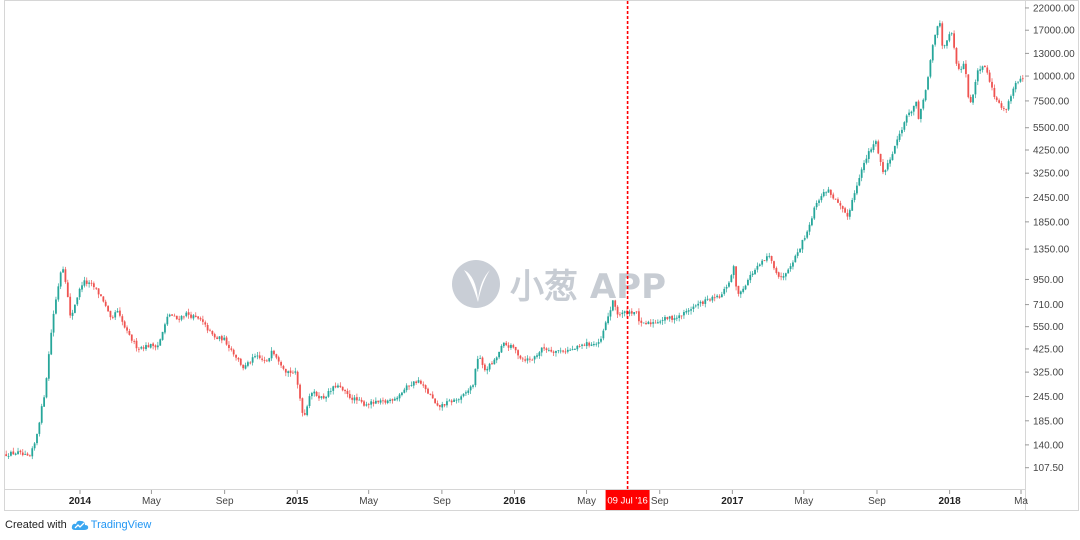  Describe the element at coordinates (515, 500) in the screenshot. I see `time-axis-frame` at that location.